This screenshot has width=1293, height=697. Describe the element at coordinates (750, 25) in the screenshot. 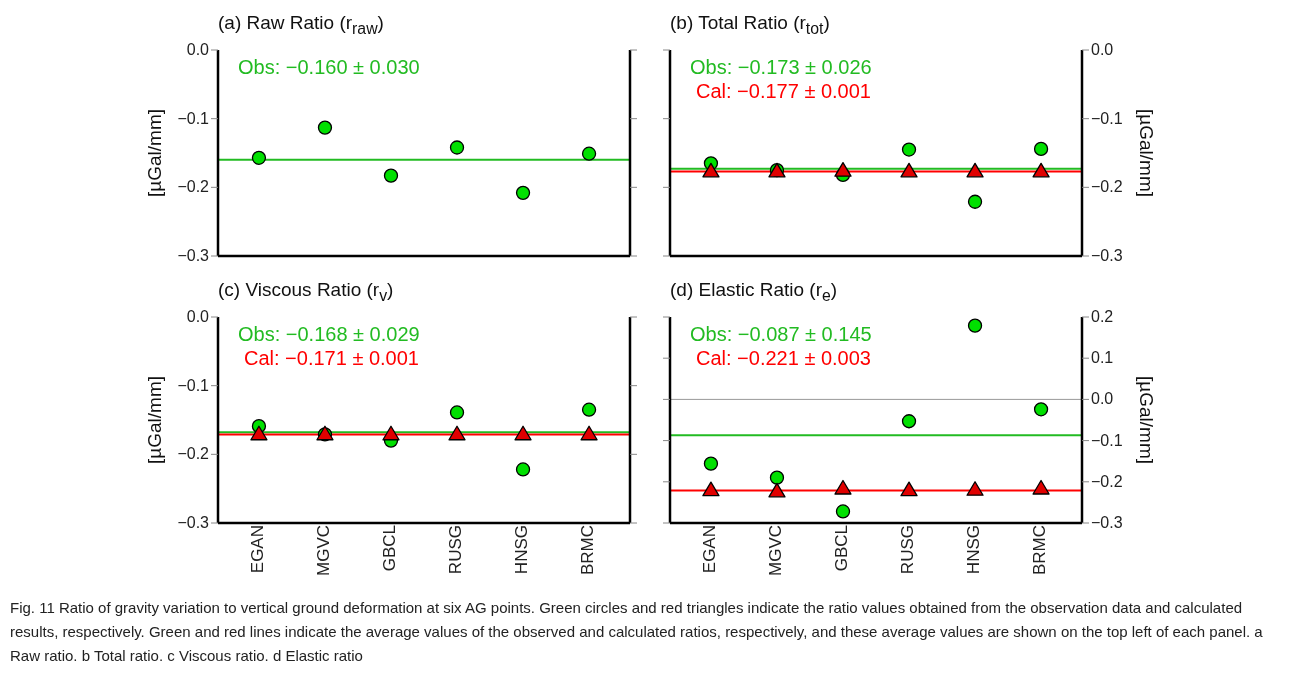

I see `chart-title: (b) Total Ratio (r$_{tot}$)` at that location.